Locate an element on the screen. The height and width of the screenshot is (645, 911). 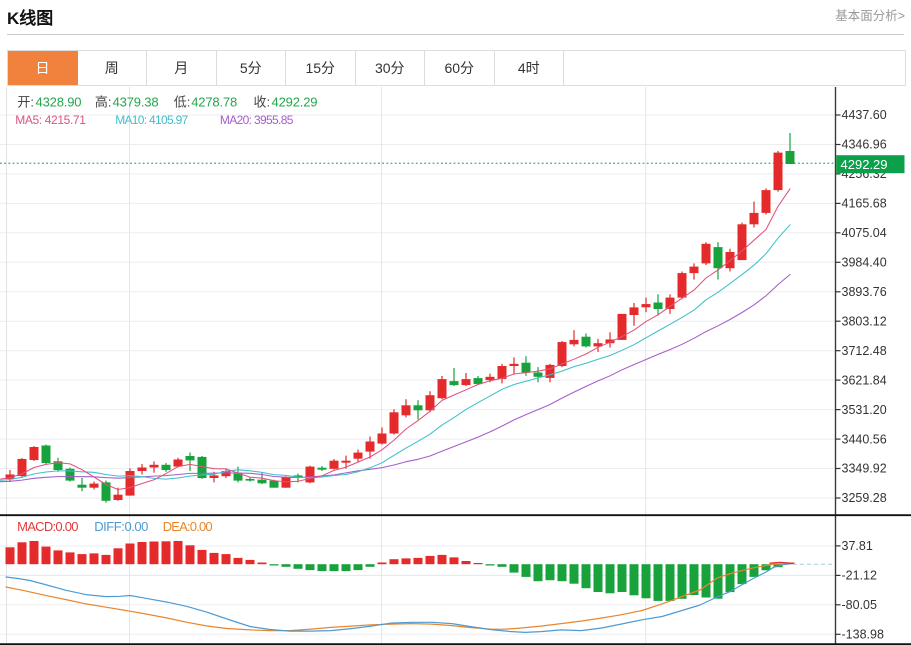
svg-text: 3712.48 is located at coordinates (864, 351).